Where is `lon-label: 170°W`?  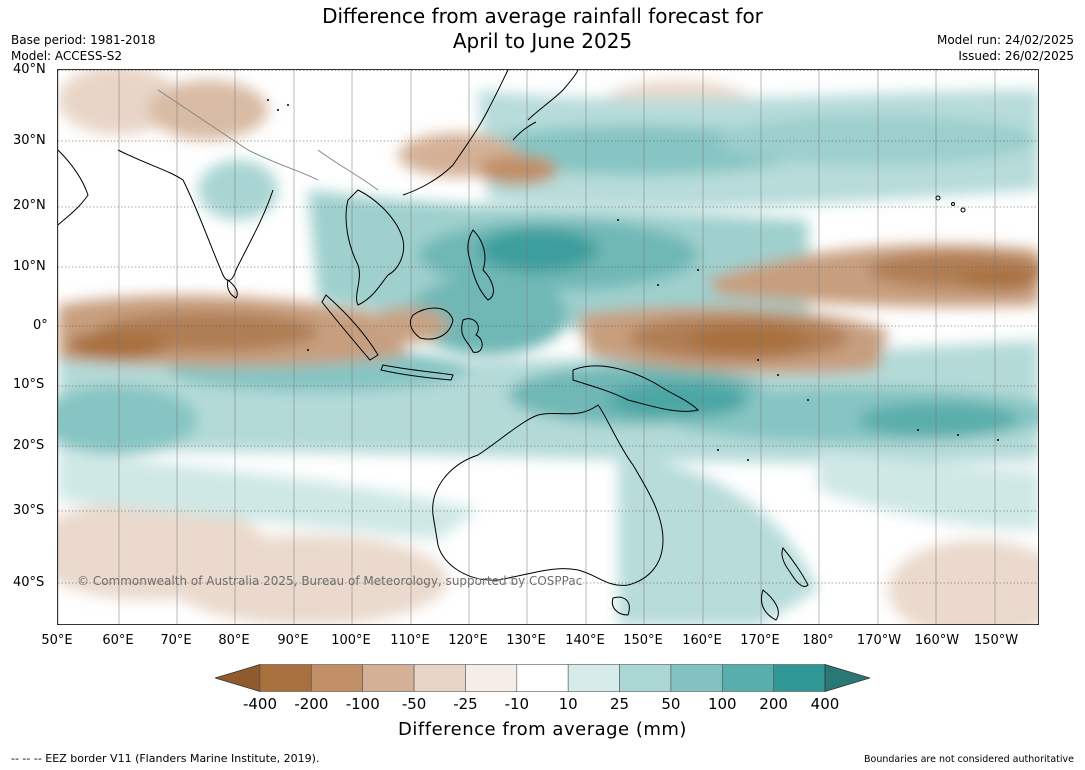 lon-label: 170°W is located at coordinates (879, 640).